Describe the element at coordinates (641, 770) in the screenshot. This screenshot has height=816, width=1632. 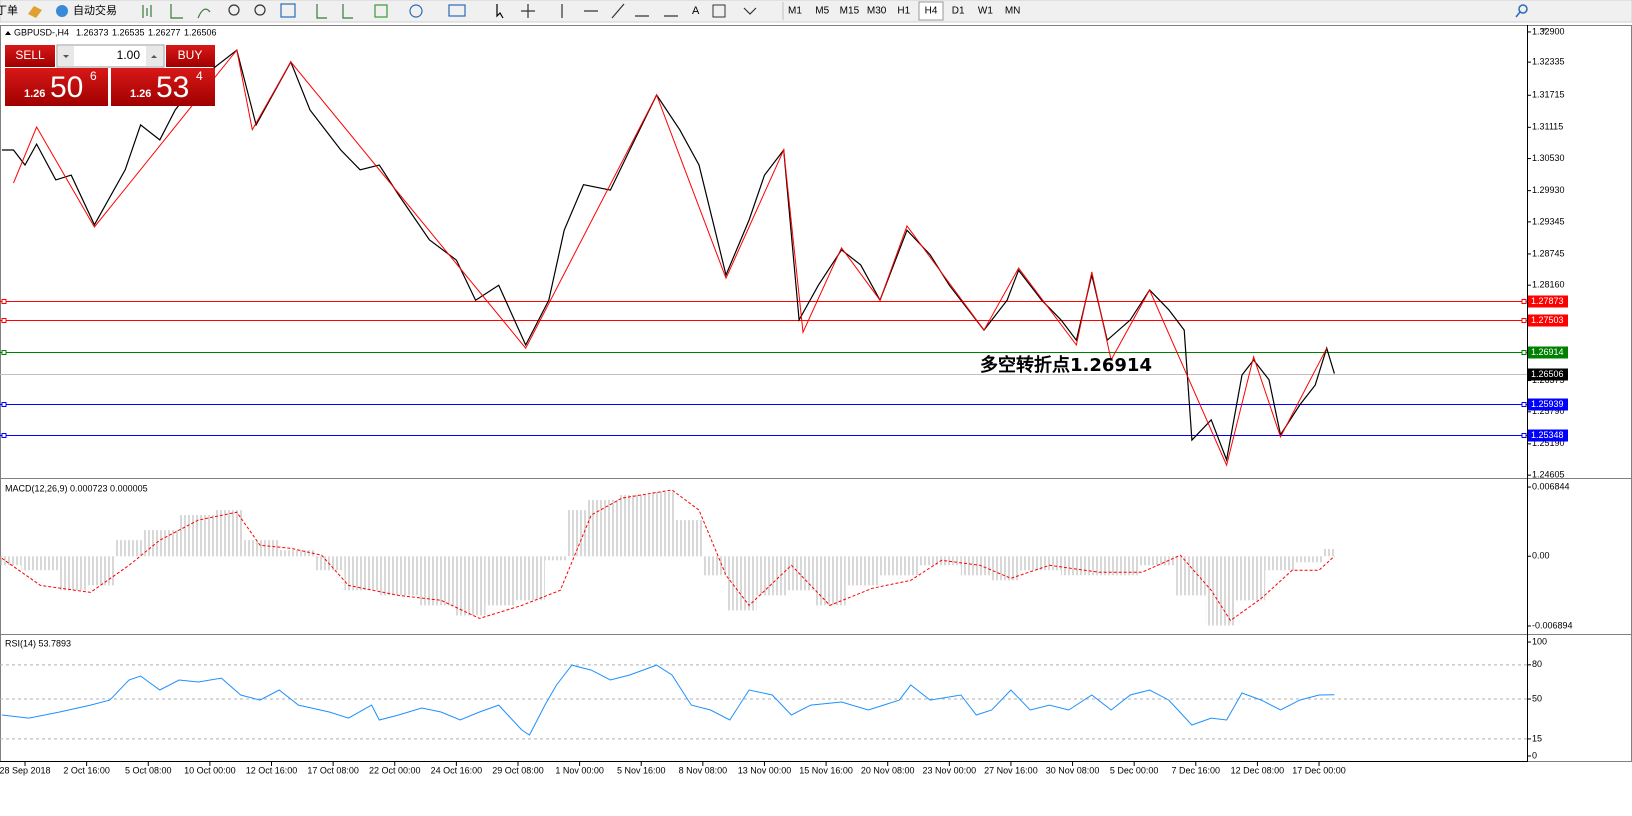
I see `x-tick-label: 5 Nov 16:00` at that location.